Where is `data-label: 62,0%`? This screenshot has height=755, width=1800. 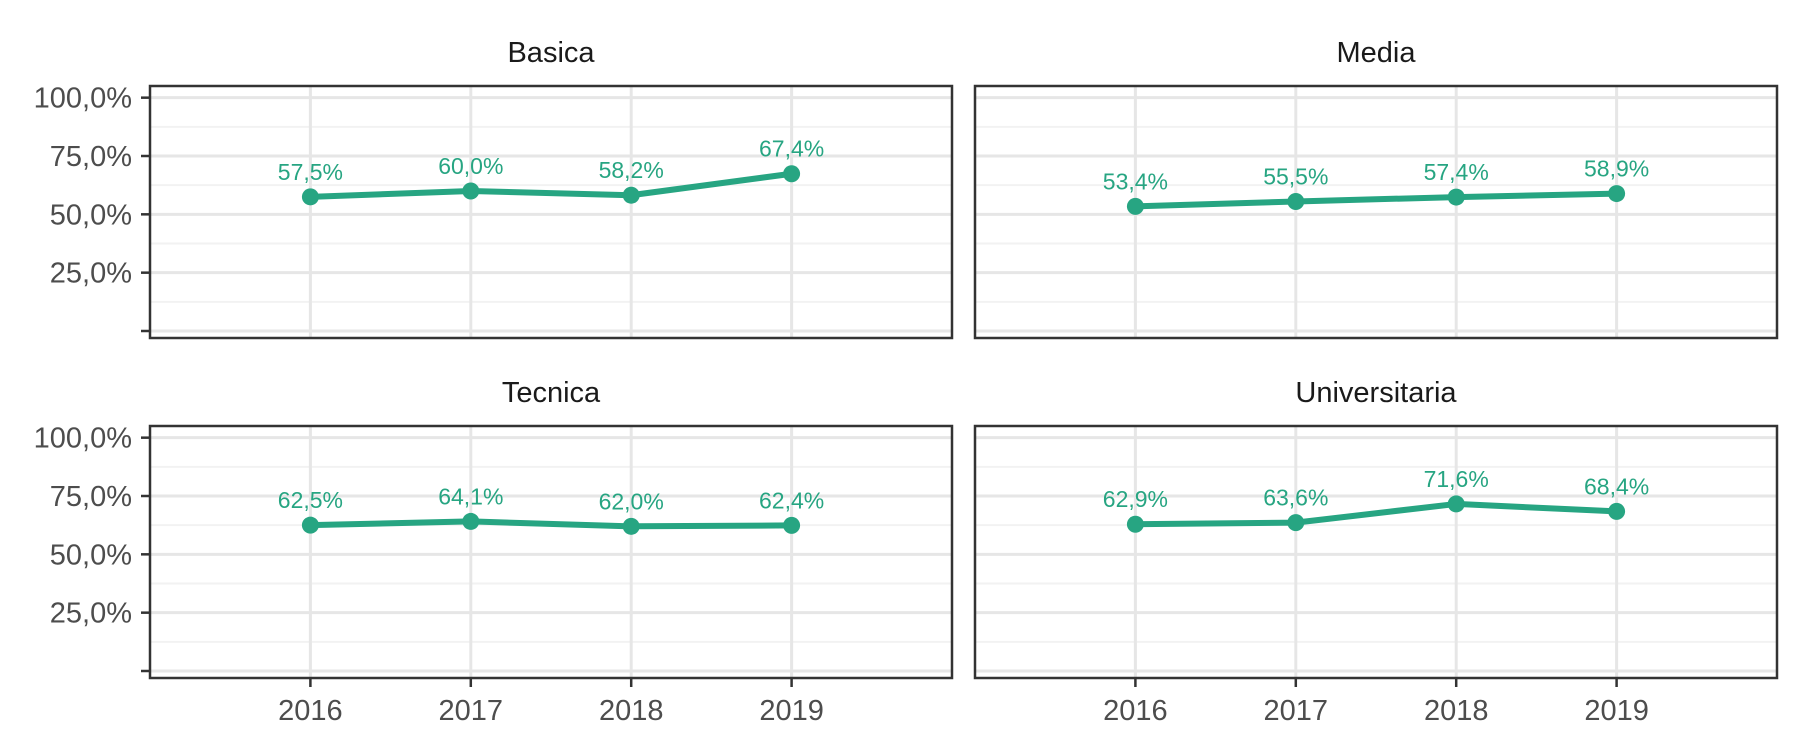
data-label: 62,0% is located at coordinates (631, 501).